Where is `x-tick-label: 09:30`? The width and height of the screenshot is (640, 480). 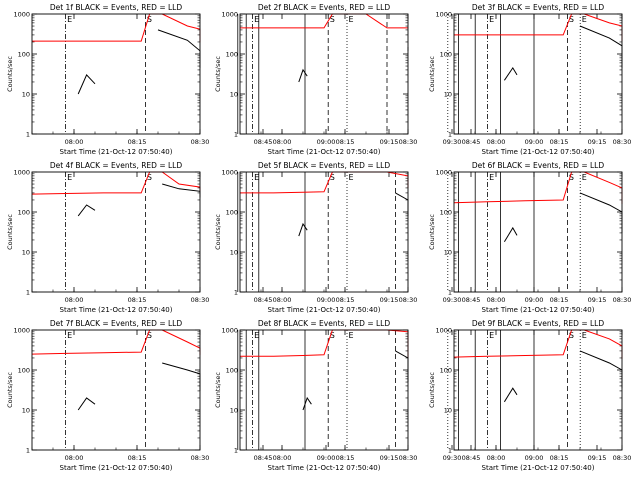 x-tick-label: 09:30 is located at coordinates (452, 142).